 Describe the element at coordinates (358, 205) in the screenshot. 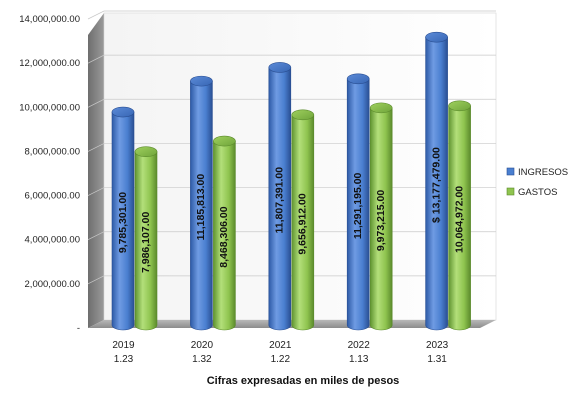

I see `data-label: 11,291,195.00` at that location.